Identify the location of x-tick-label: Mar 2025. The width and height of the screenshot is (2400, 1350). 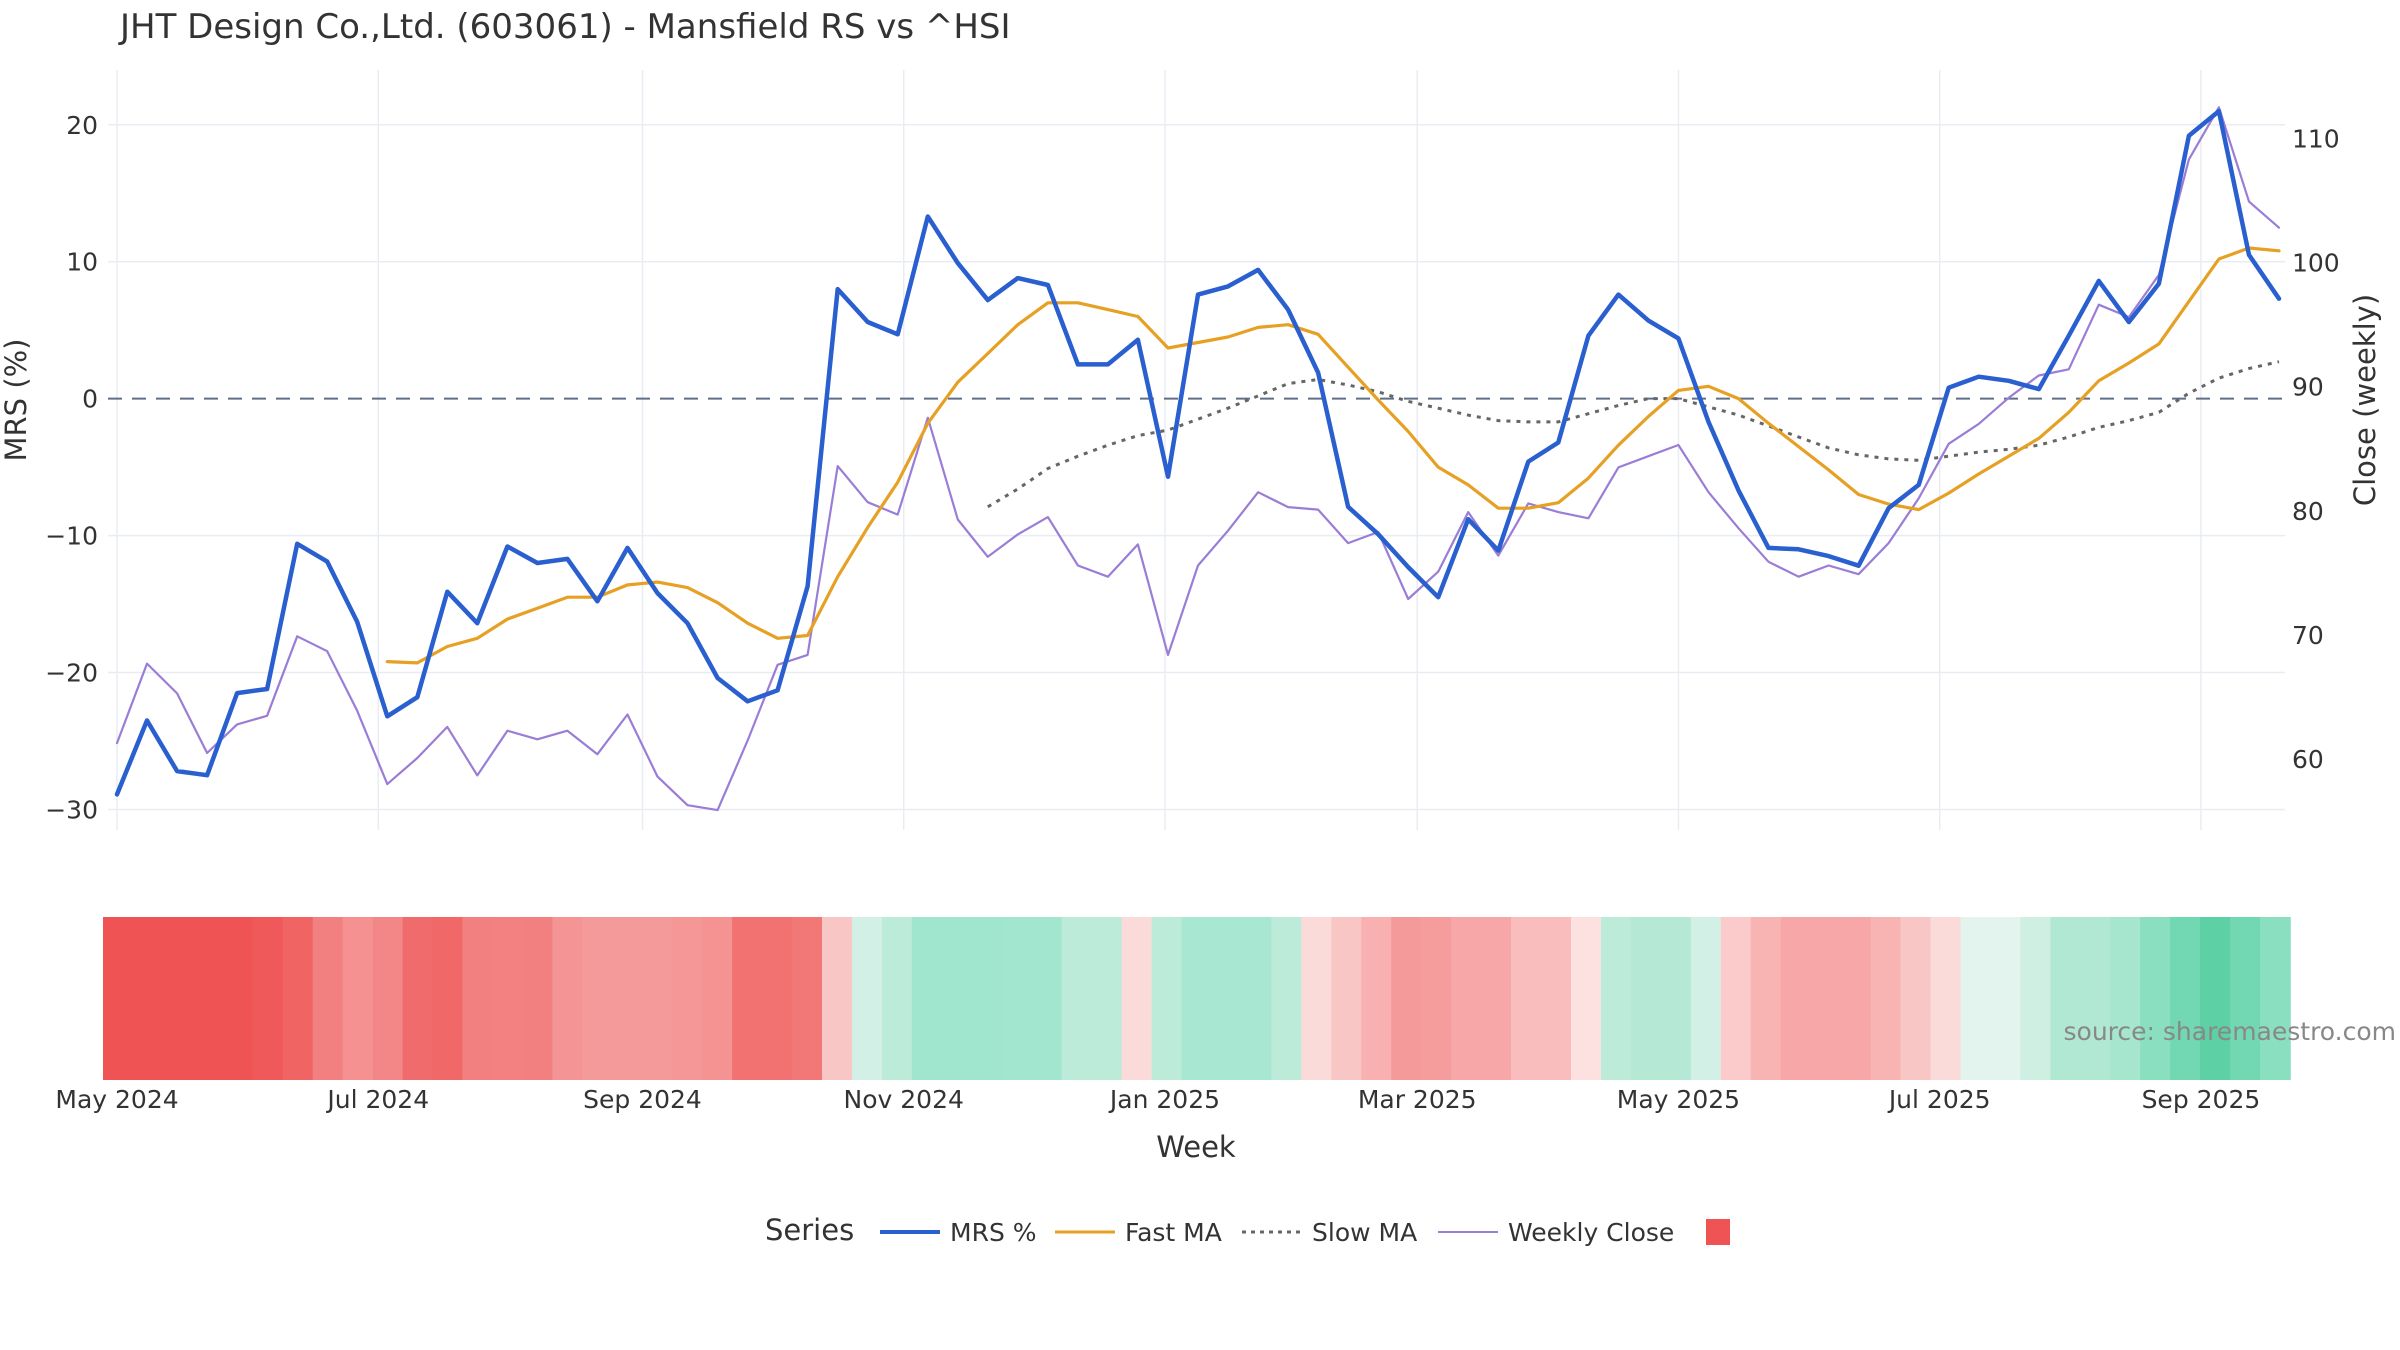
(1417, 1099).